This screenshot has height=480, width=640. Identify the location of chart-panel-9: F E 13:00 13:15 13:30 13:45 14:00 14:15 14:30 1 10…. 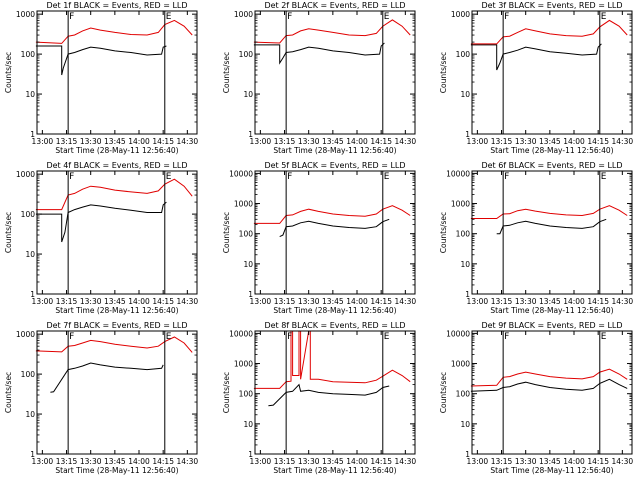
(536, 398).